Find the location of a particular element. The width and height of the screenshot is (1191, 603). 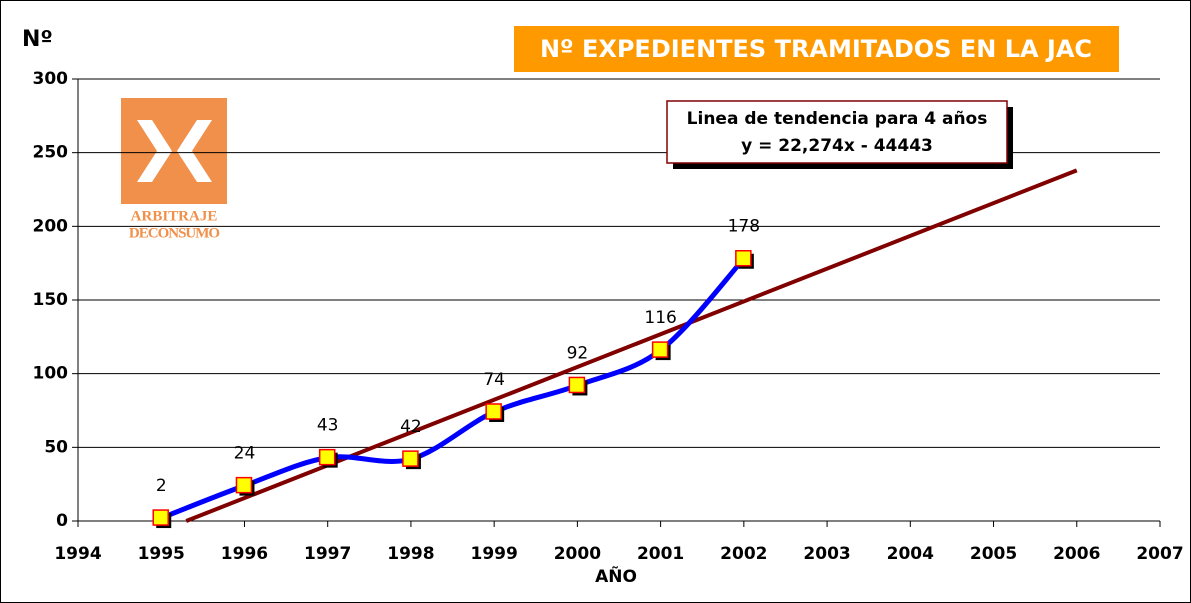

y-tick-label: 0 is located at coordinates (62, 521).